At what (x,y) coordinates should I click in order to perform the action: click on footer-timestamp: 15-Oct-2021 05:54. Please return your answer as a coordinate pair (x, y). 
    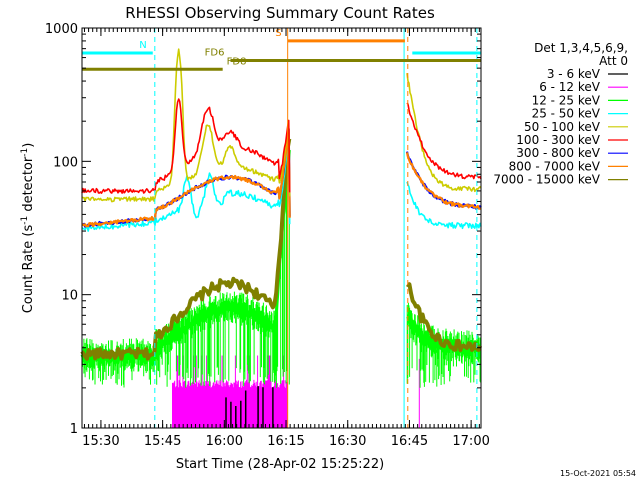
    Looking at the image, I should click on (598, 473).